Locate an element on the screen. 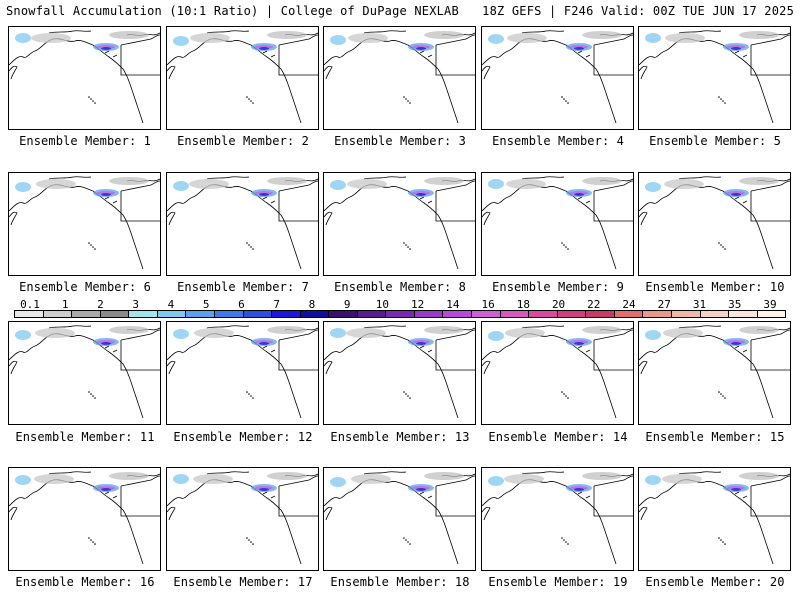  colorbar-label: 27 is located at coordinates (664, 304).